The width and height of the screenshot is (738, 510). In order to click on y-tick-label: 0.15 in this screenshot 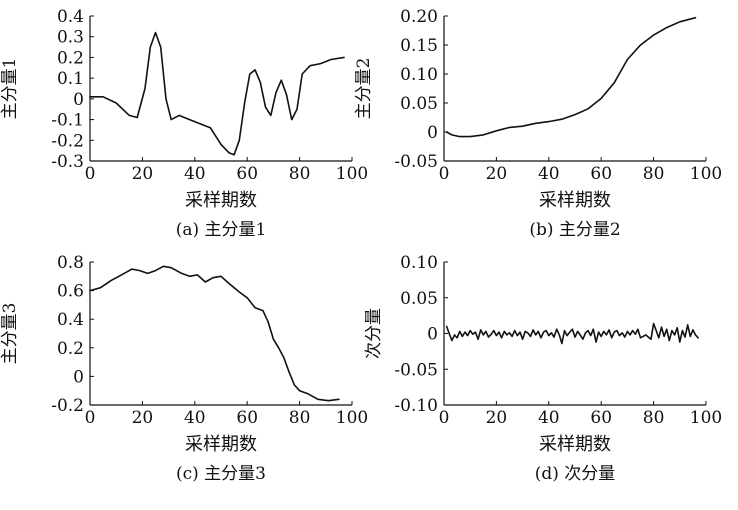, I will do `click(419, 46)`.